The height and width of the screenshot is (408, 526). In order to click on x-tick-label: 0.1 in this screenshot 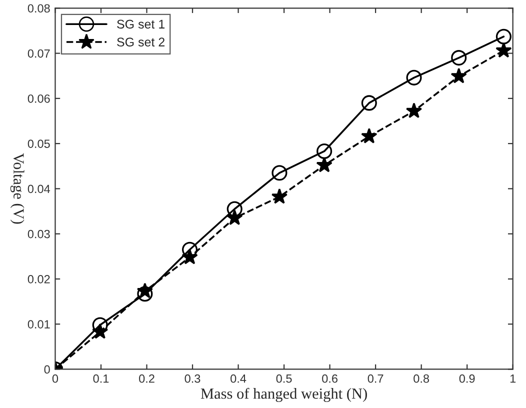, I will do `click(101, 378)`.